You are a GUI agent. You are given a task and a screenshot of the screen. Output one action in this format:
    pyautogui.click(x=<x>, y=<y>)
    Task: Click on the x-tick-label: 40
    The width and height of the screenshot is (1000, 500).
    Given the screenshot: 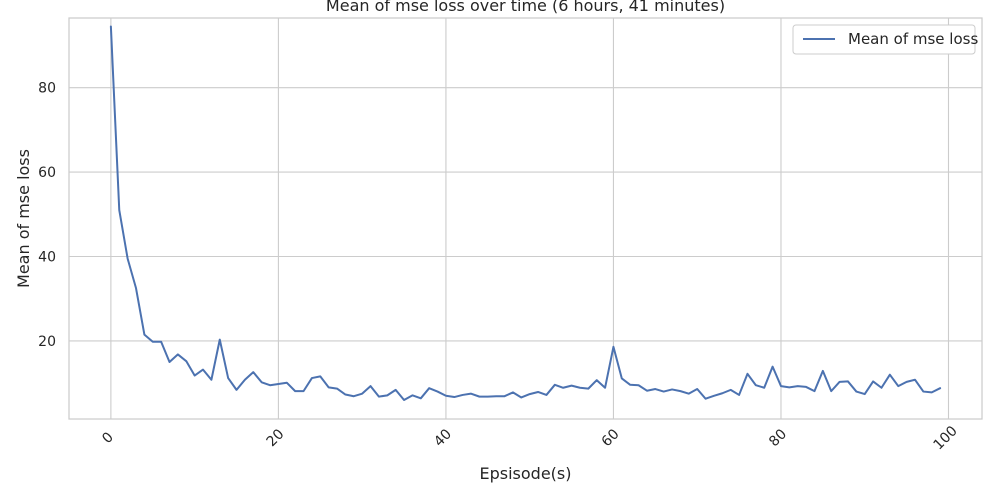 What is the action you would take?
    pyautogui.click(x=443, y=438)
    